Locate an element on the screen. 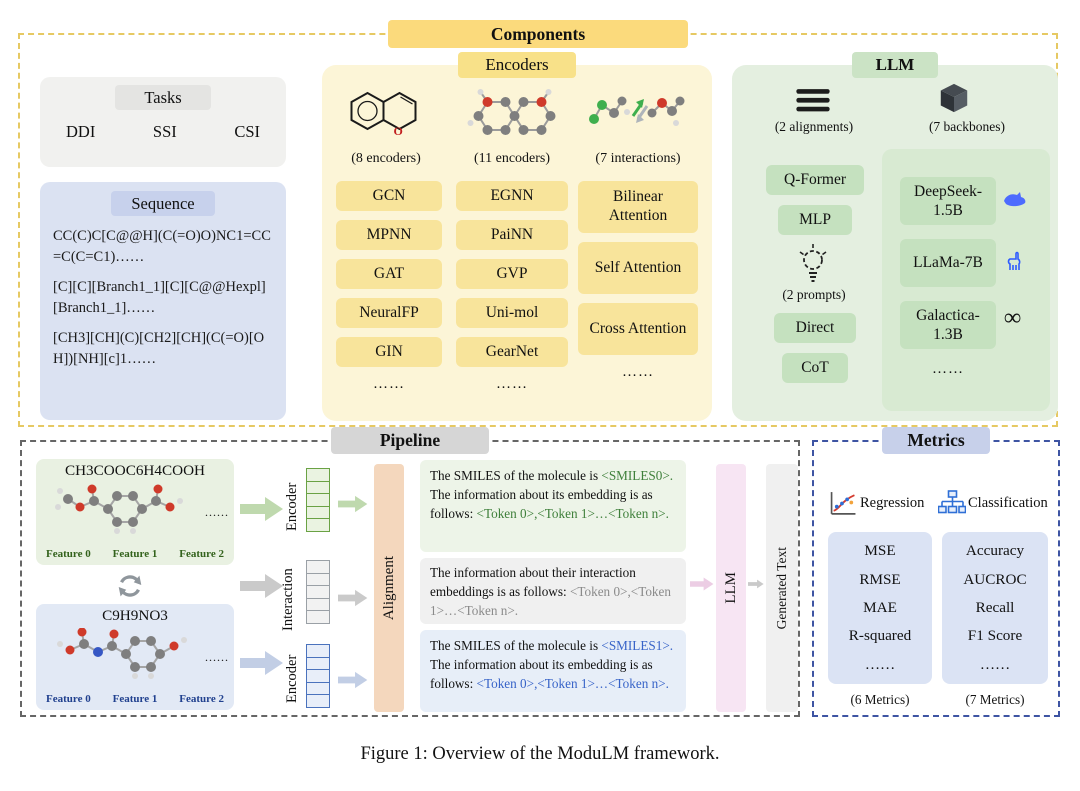  task-item-csi: CSI is located at coordinates (247, 131).